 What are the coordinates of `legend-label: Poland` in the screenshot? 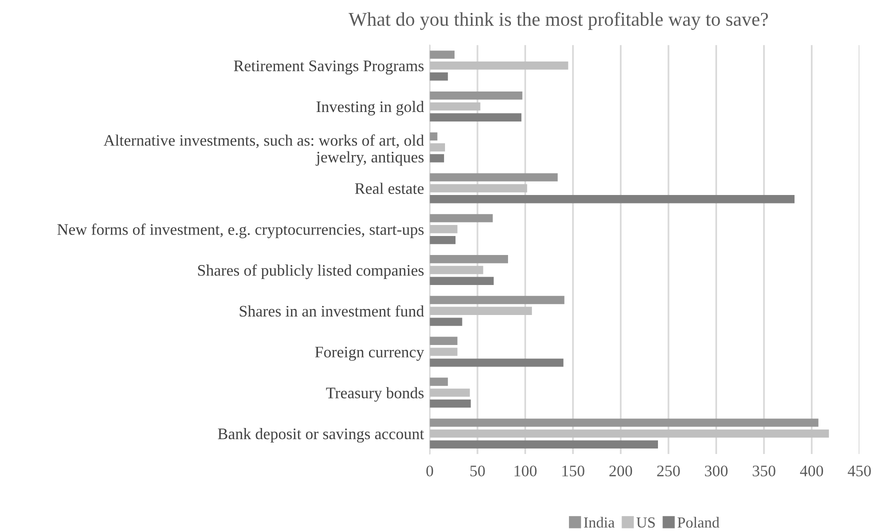 It's located at (699, 522).